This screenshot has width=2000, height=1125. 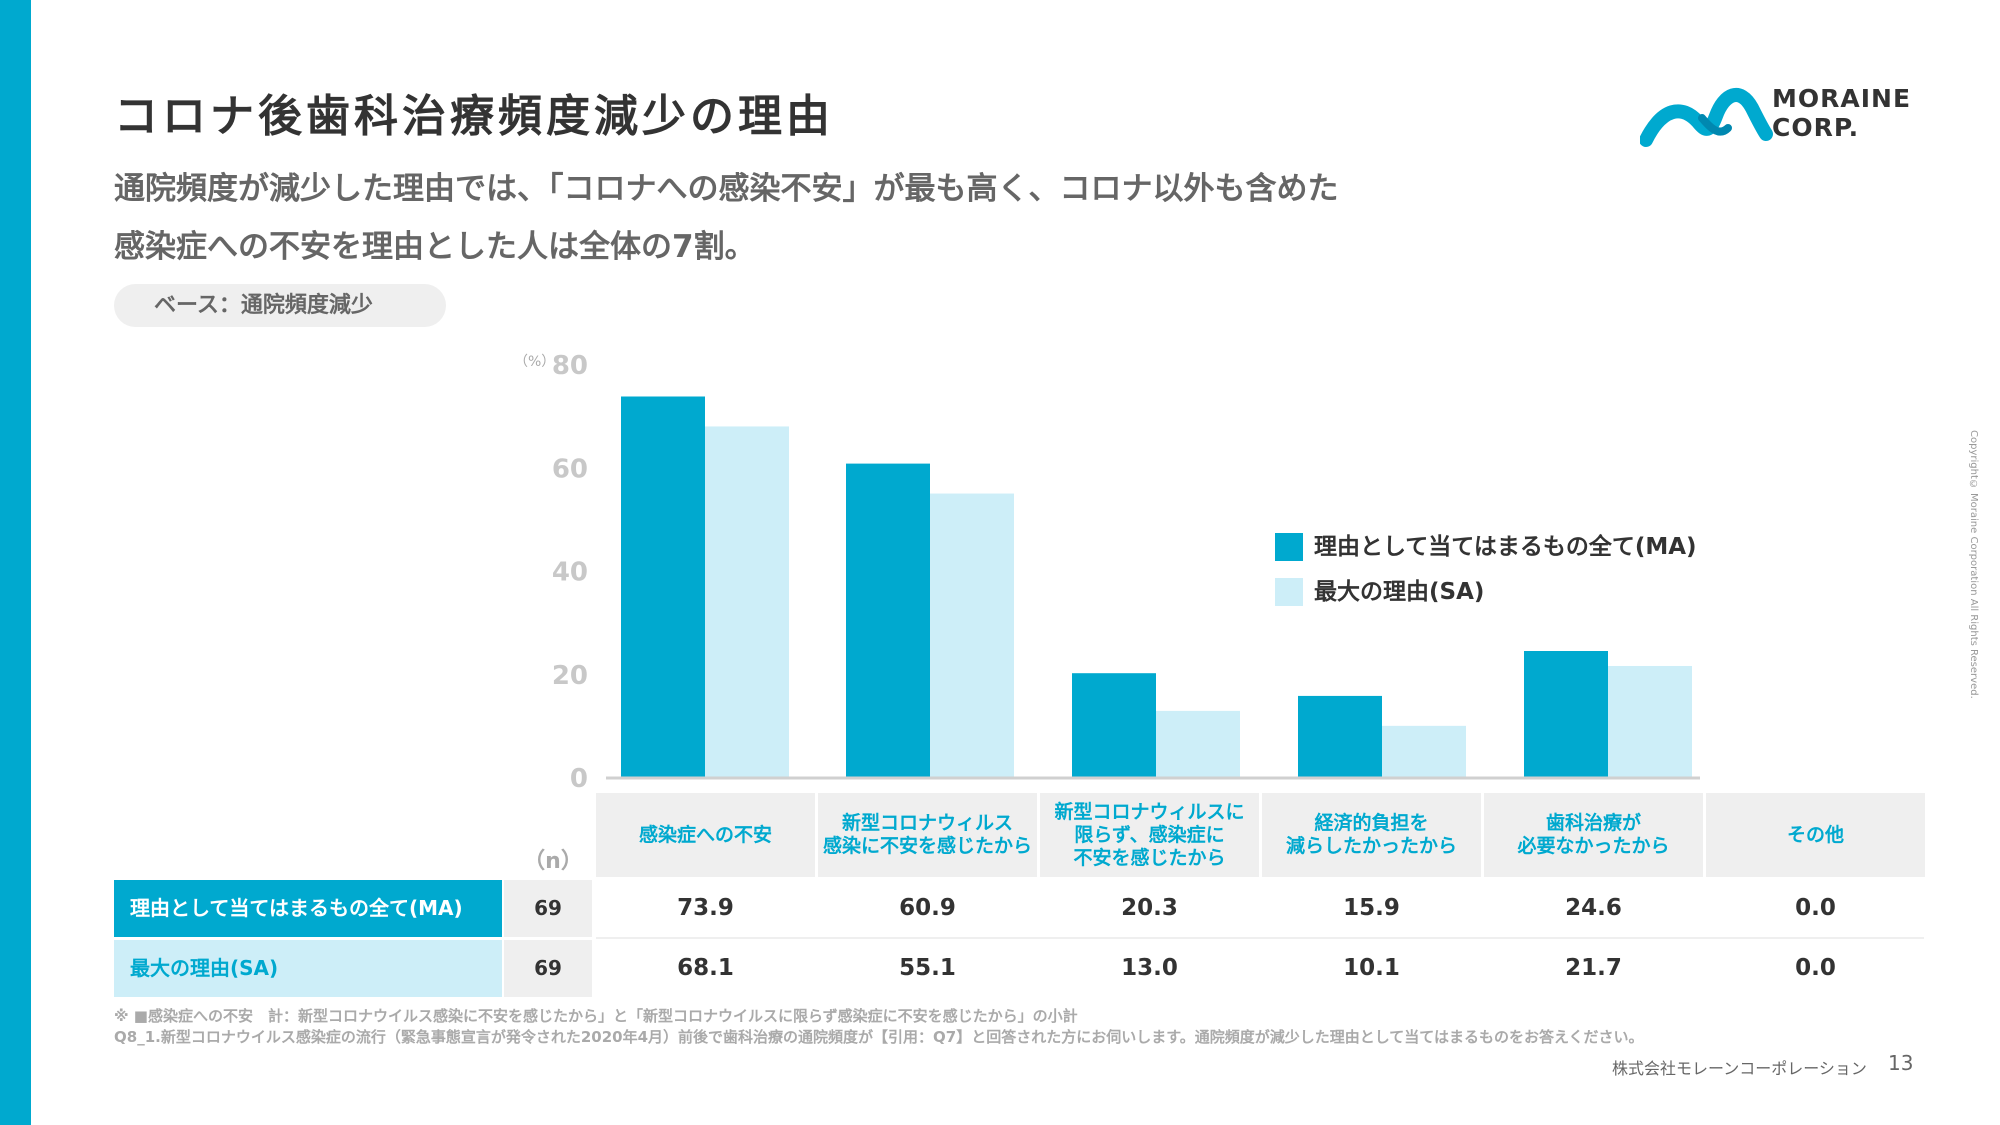 I want to click on y-tick-label: 40, so click(x=570, y=573).